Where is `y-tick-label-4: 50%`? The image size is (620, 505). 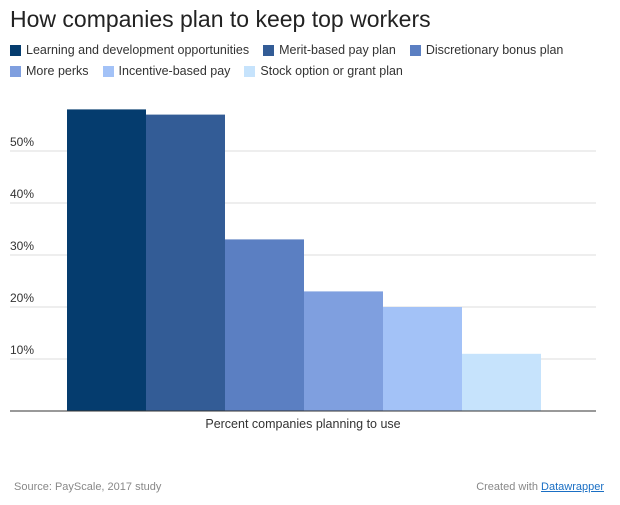
y-tick-label-4: 50% is located at coordinates (22, 142).